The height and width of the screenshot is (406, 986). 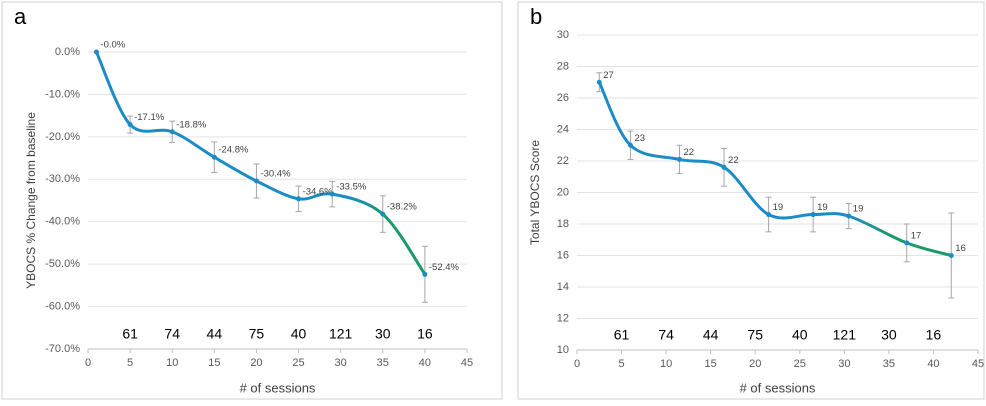 What do you see at coordinates (62, 137) in the screenshot?
I see `y-tick-label: -20.0%` at bounding box center [62, 137].